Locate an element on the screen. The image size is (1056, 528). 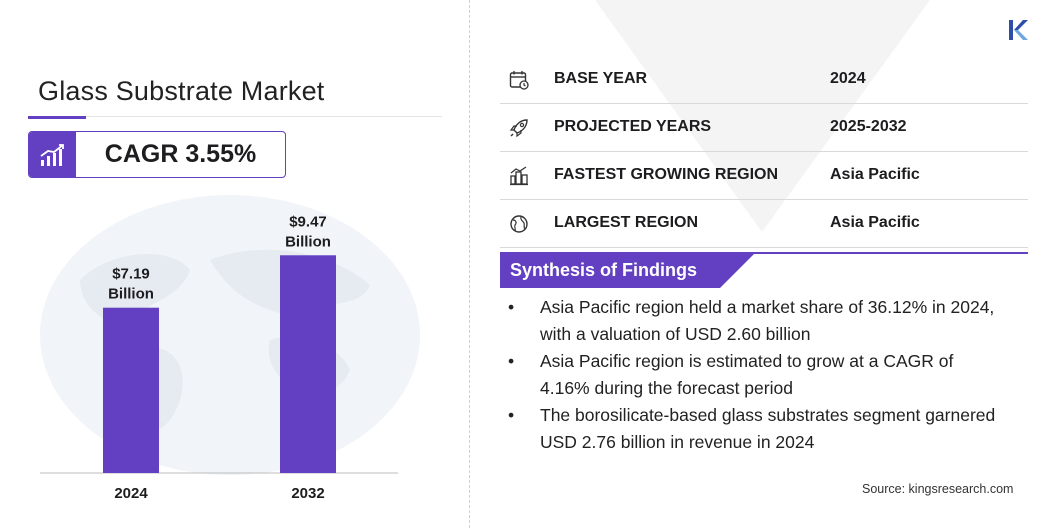
chart-title: Glass Substrate Market is located at coordinates (181, 91).